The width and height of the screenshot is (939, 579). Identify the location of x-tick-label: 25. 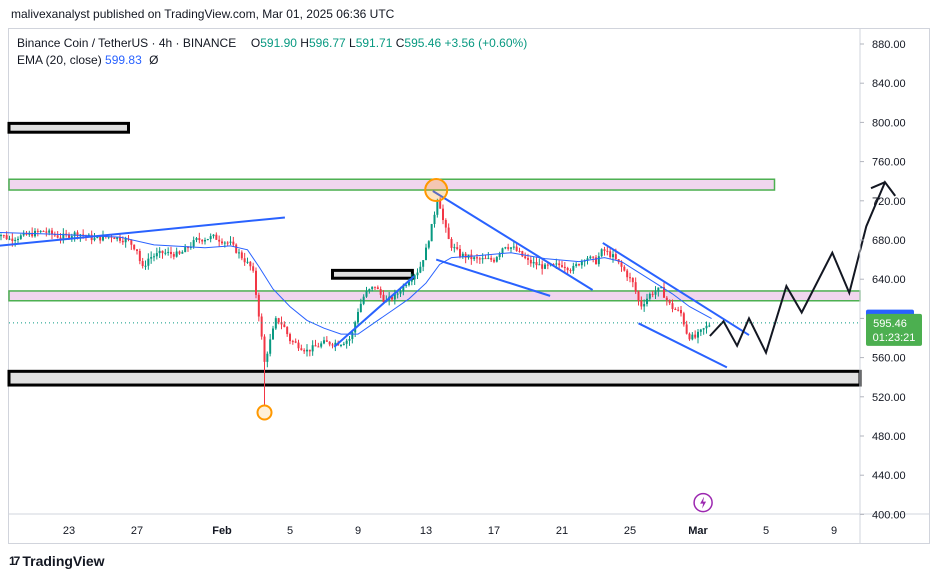
(630, 531).